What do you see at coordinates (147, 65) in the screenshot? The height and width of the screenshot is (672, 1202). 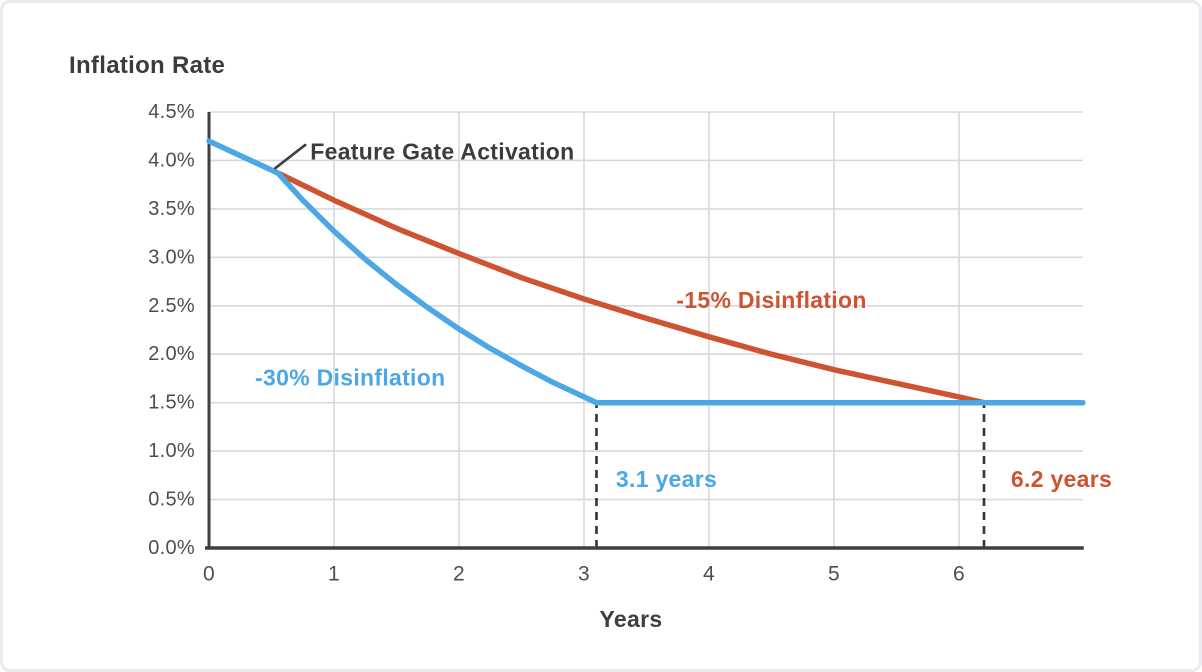 I see `chart-title: Inflation Rate` at bounding box center [147, 65].